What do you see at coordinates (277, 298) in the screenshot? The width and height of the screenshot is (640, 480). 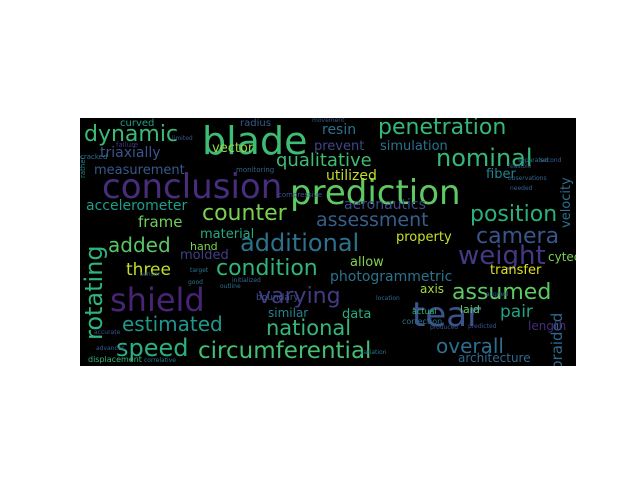 I see `word: boundary` at bounding box center [277, 298].